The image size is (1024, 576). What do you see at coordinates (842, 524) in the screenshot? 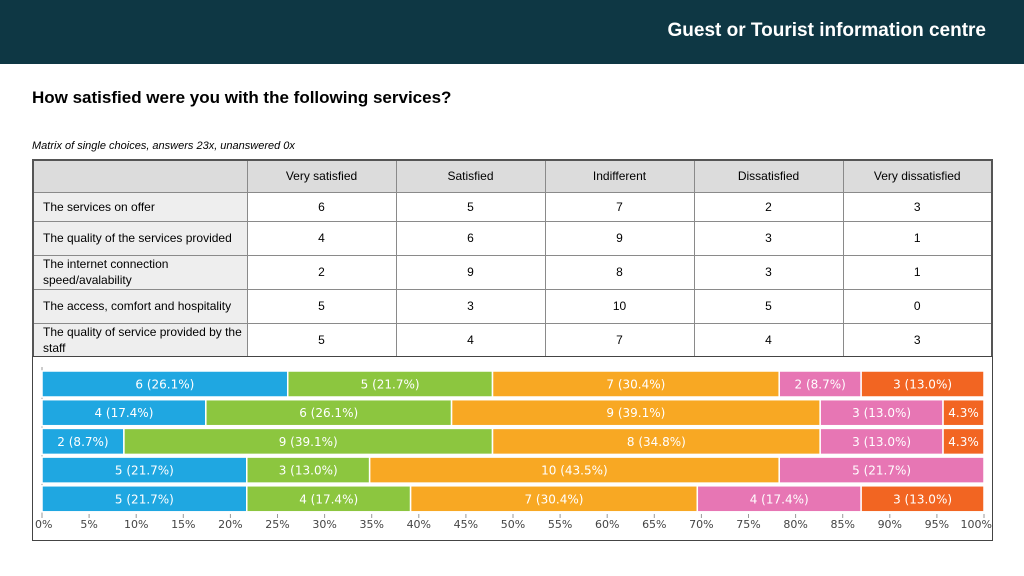
I see `x-tick-label: 85%` at bounding box center [842, 524].